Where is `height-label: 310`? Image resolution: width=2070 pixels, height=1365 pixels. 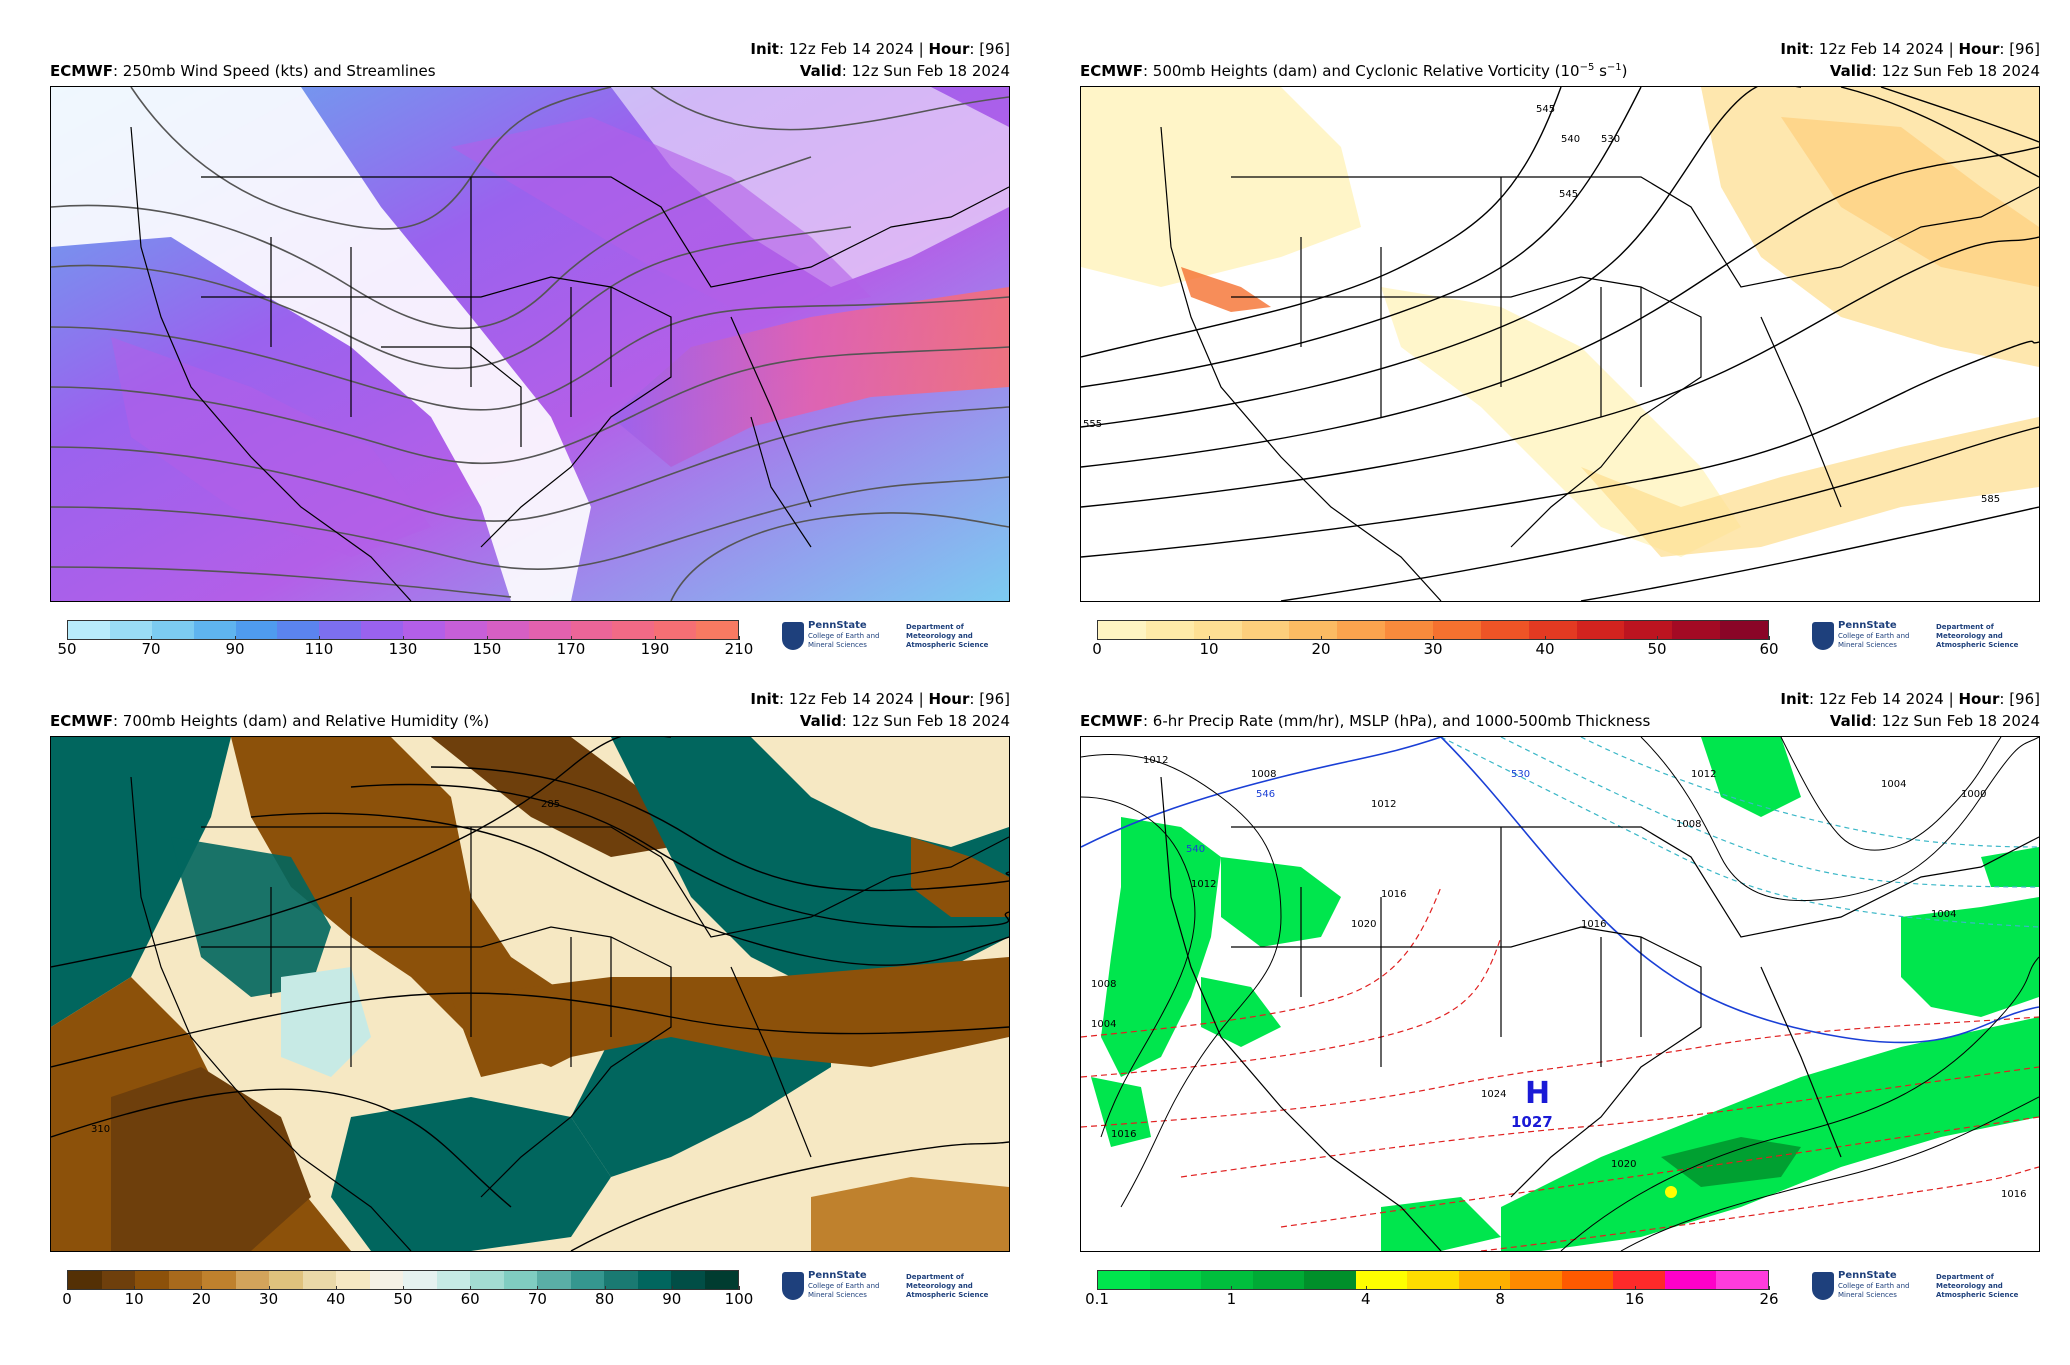 height-label: 310 is located at coordinates (100, 1129).